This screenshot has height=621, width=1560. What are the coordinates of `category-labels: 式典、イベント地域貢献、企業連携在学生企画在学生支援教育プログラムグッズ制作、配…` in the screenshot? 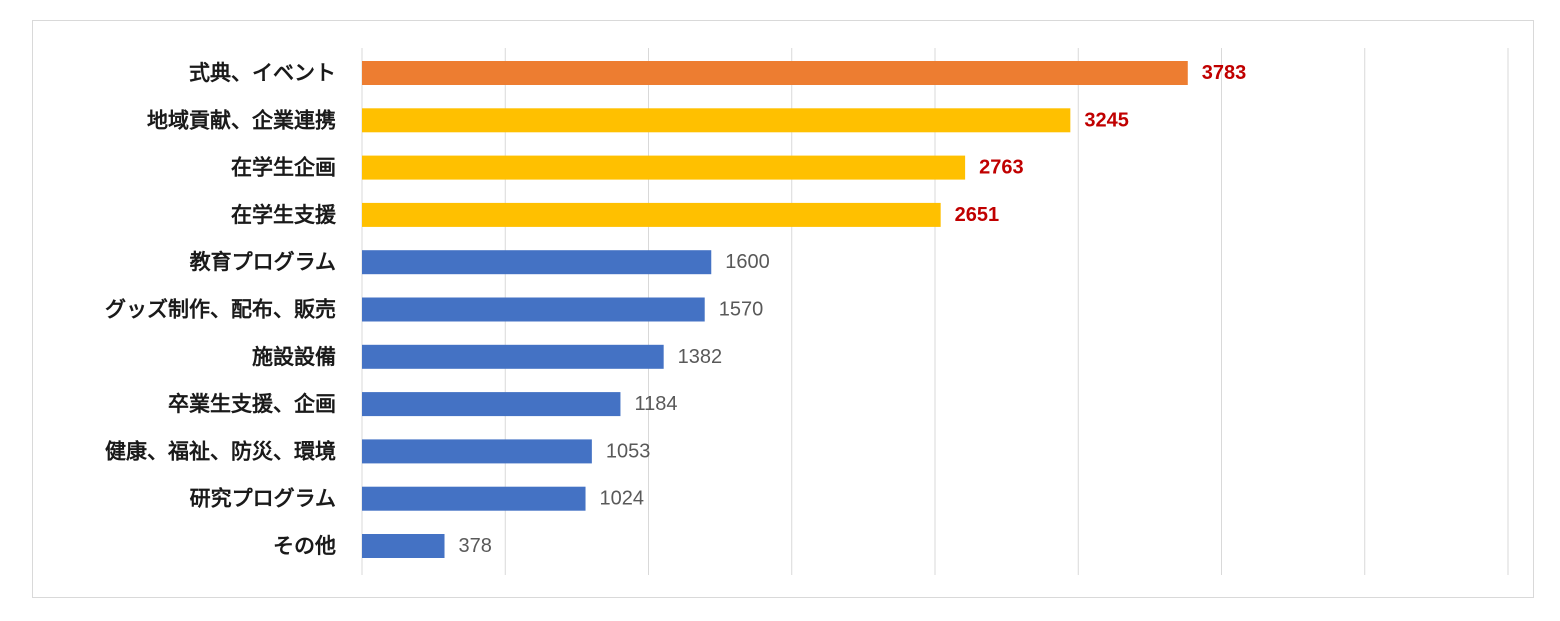 It's located at (221, 309).